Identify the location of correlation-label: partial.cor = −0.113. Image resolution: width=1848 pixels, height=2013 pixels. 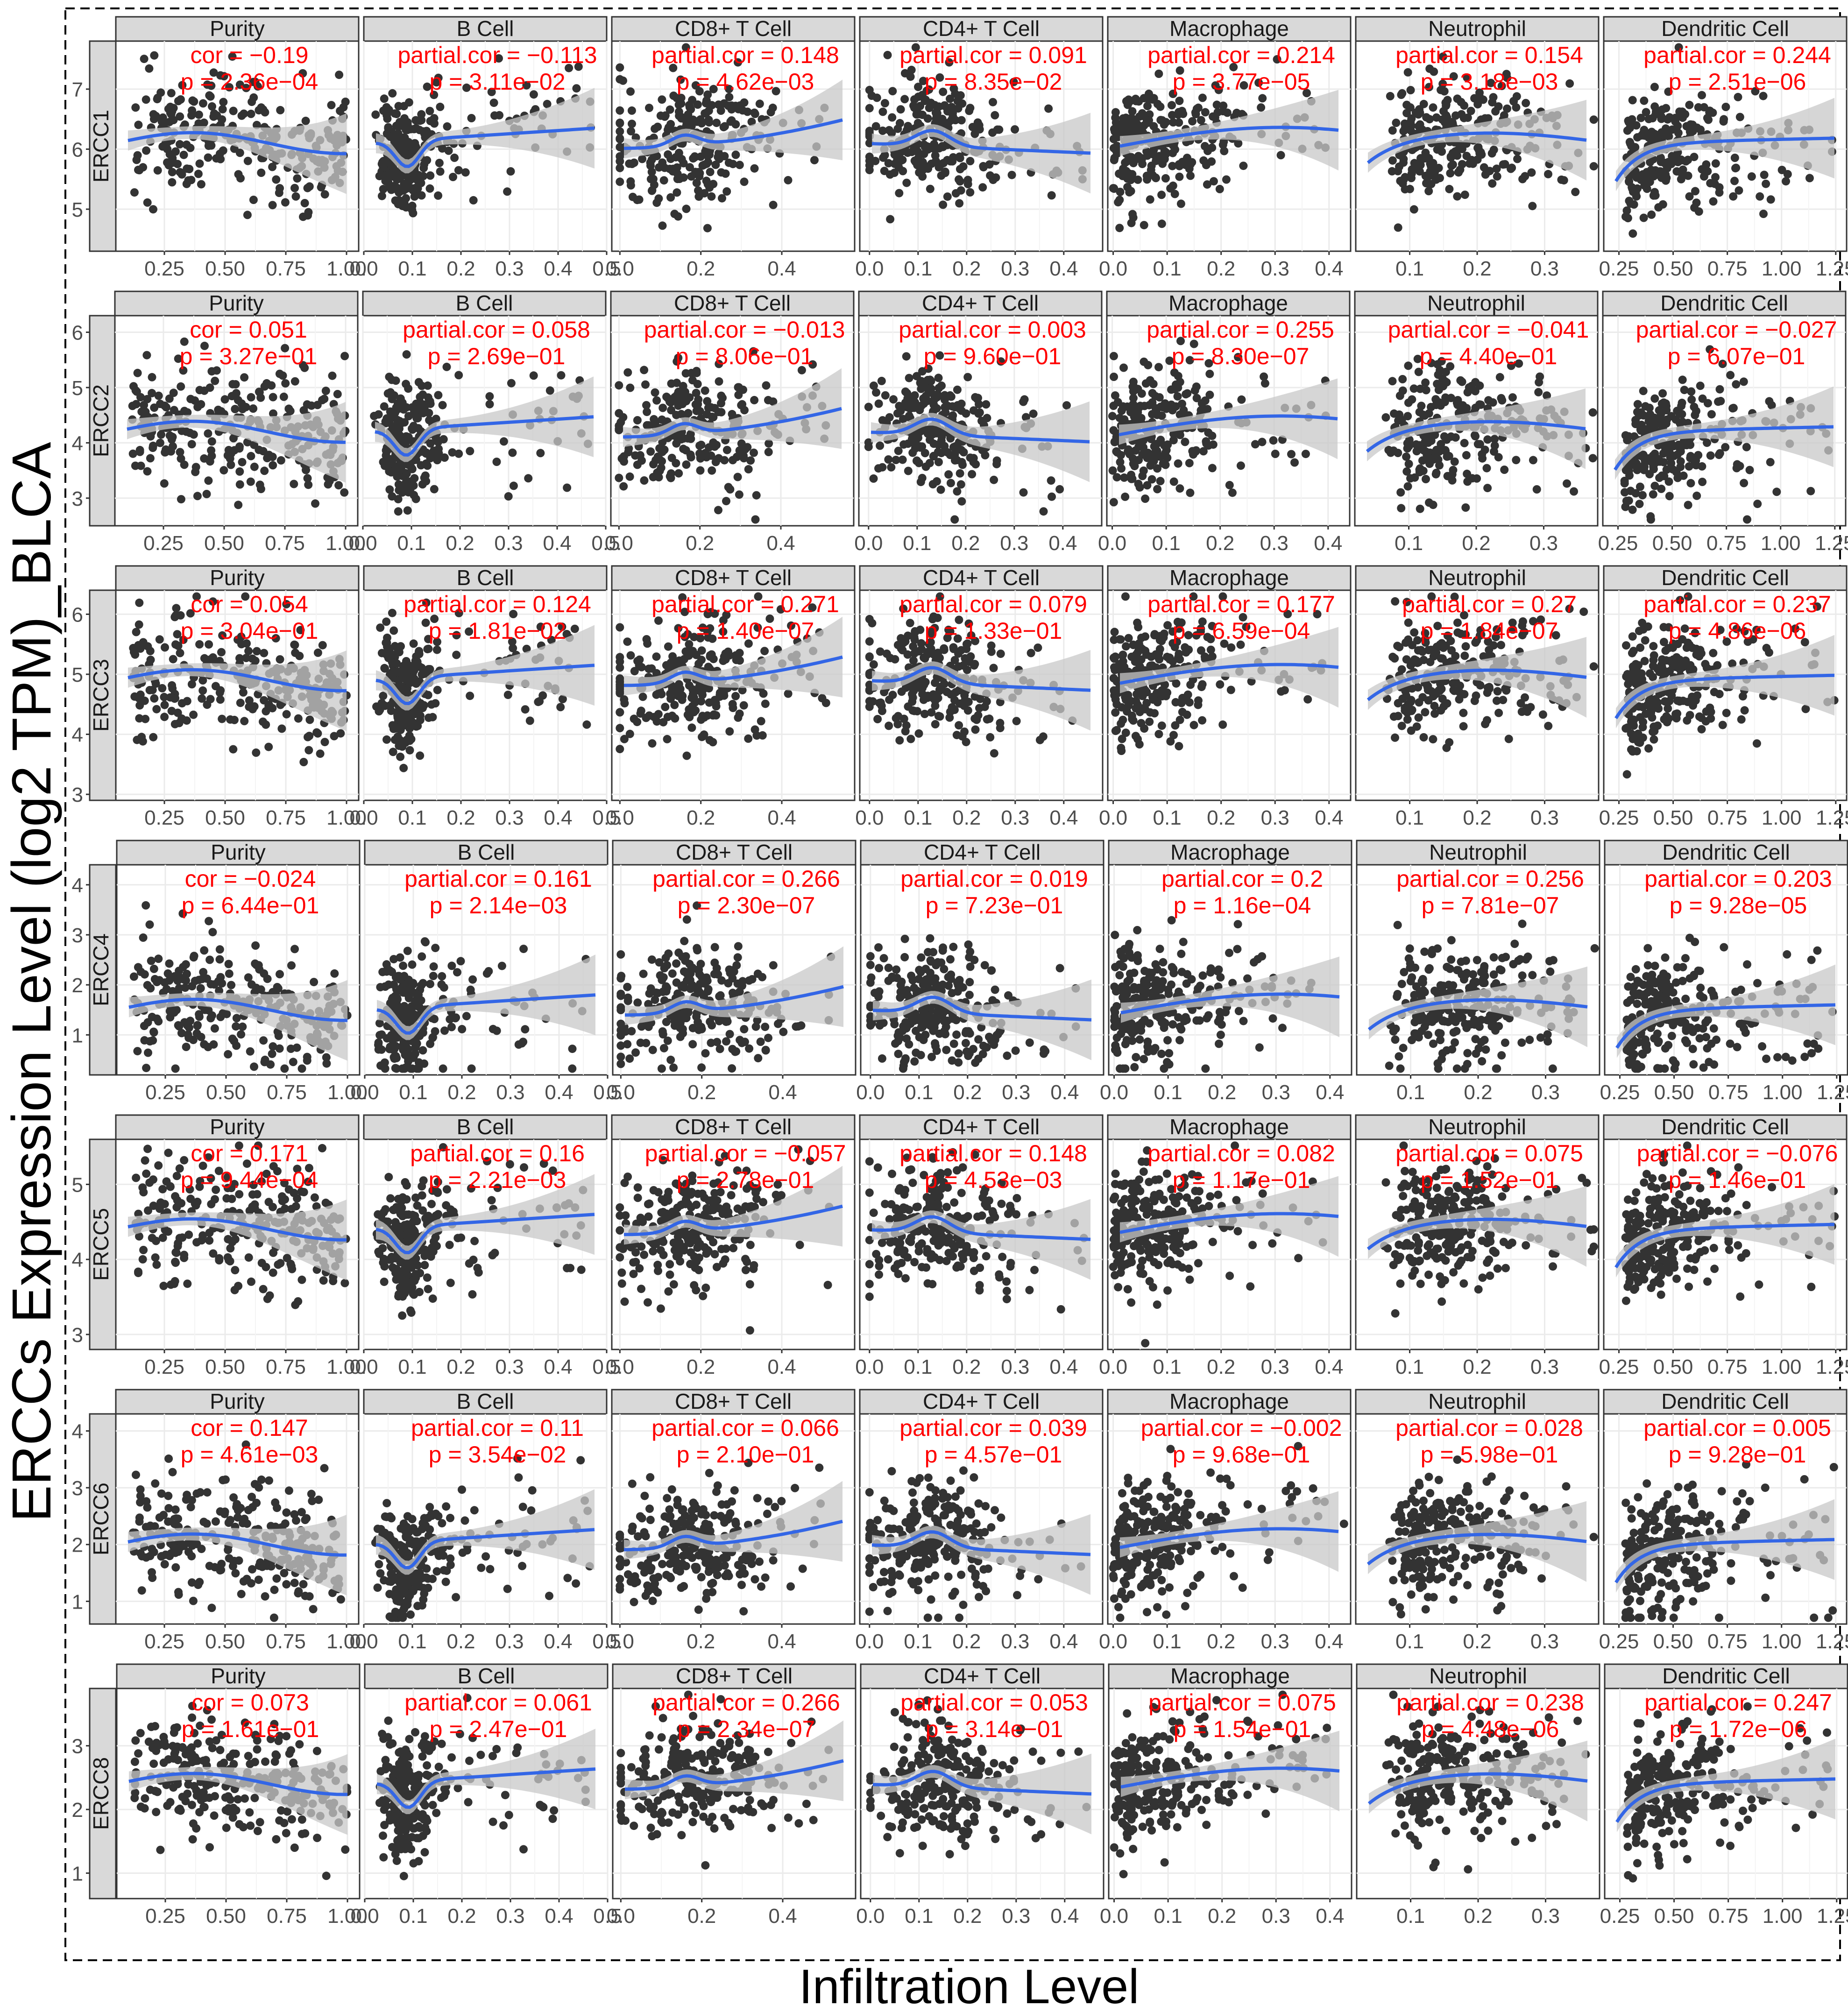
(497, 55).